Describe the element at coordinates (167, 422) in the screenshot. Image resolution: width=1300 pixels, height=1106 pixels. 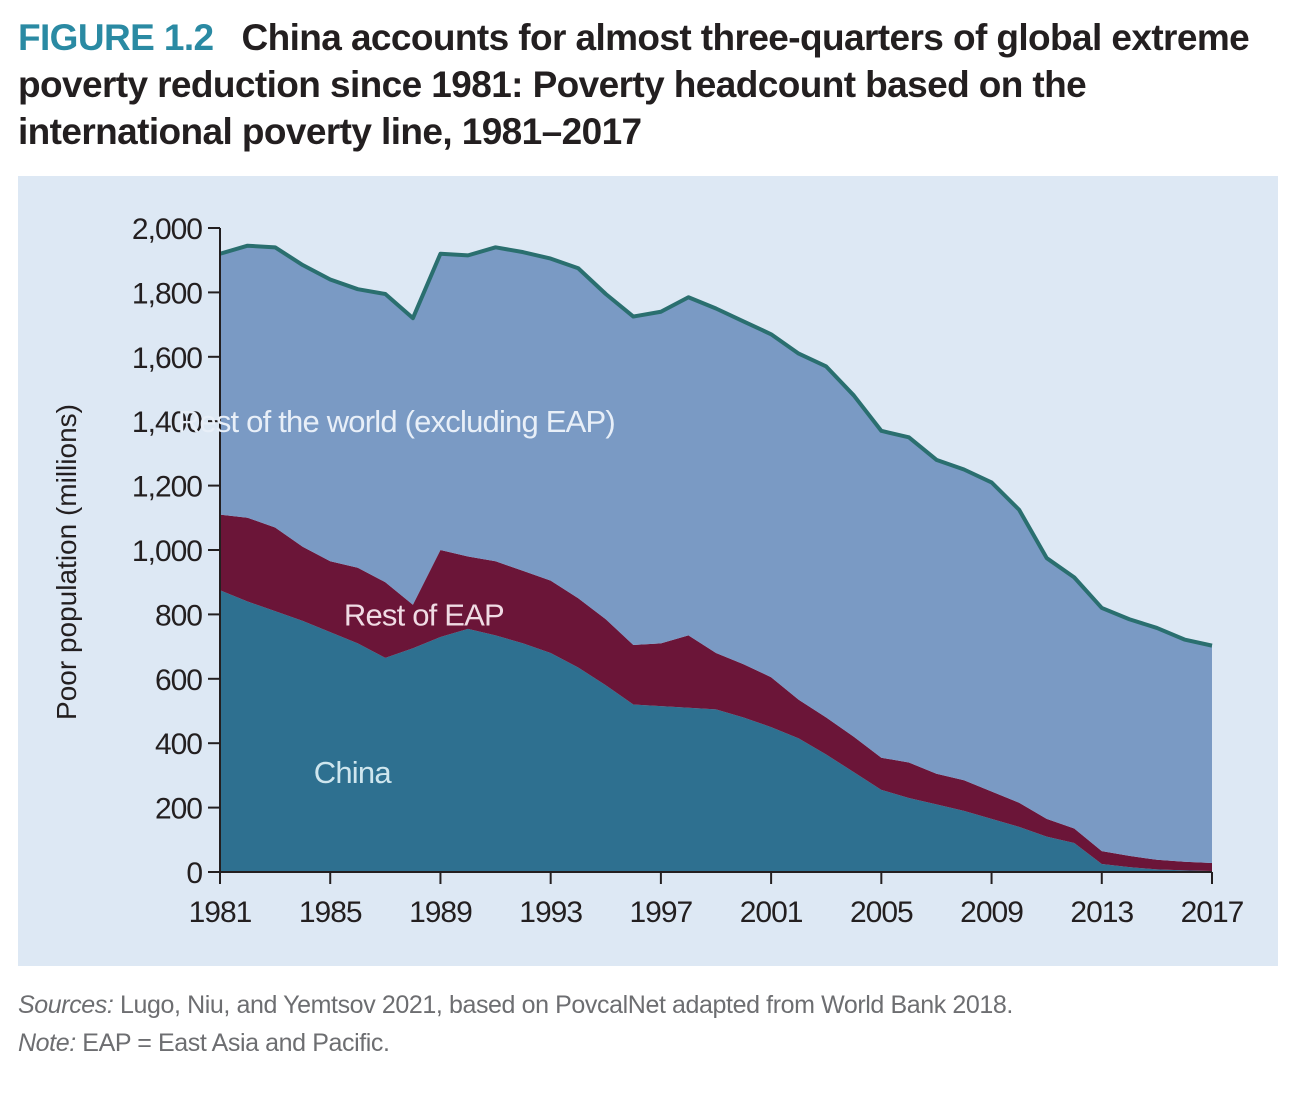
I see `y-tick-label: 1,400` at that location.